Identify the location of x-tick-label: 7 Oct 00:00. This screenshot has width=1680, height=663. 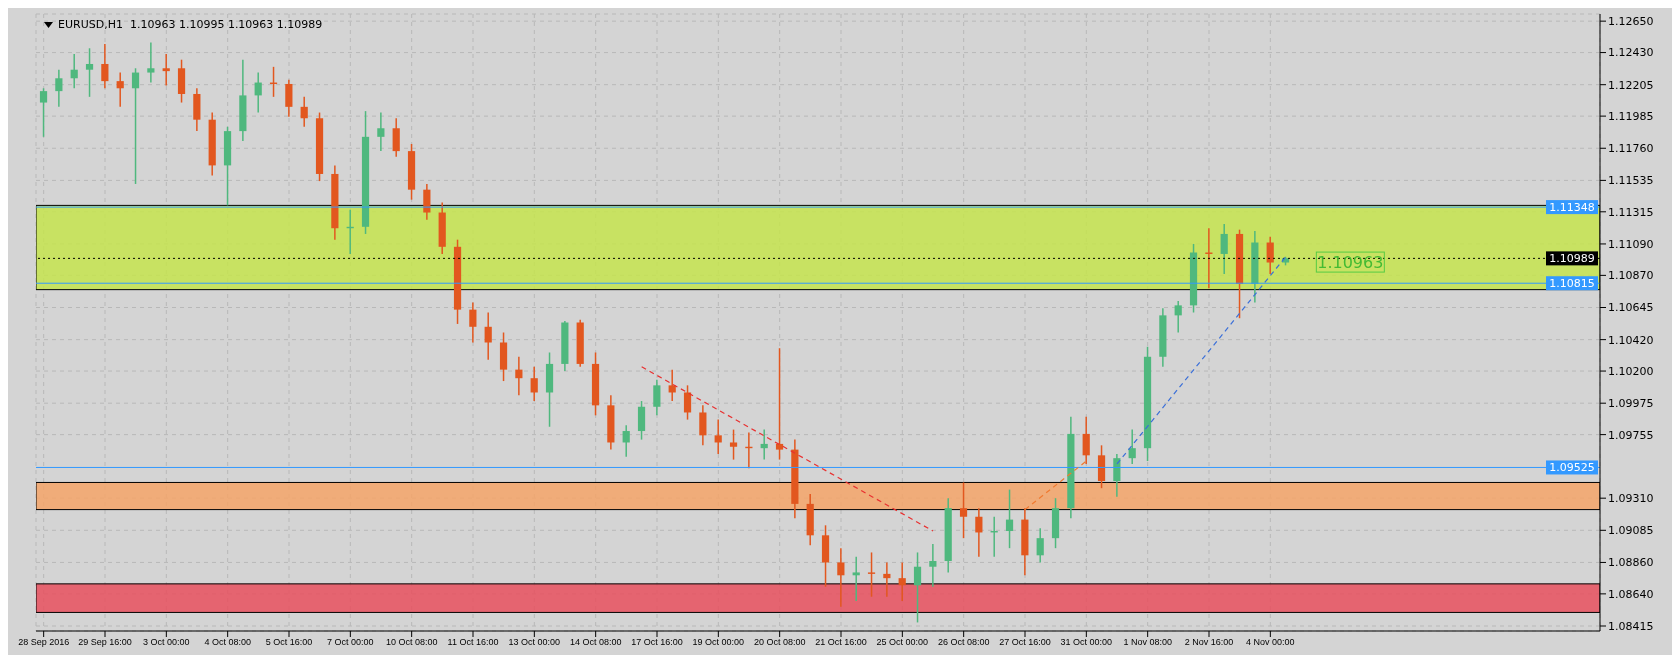
(350, 642).